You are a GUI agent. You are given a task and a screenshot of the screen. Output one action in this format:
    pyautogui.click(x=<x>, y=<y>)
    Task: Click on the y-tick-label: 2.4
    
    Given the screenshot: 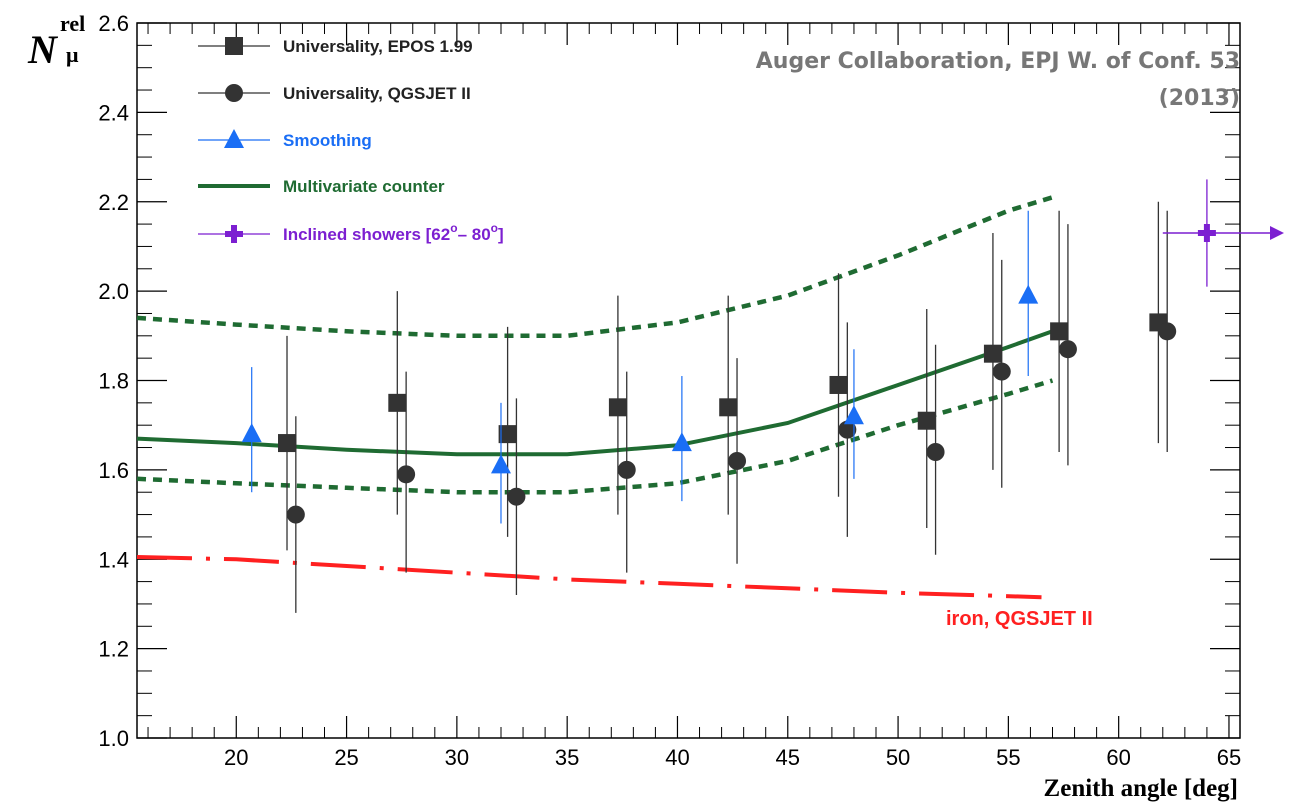 What is the action you would take?
    pyautogui.click(x=113, y=112)
    